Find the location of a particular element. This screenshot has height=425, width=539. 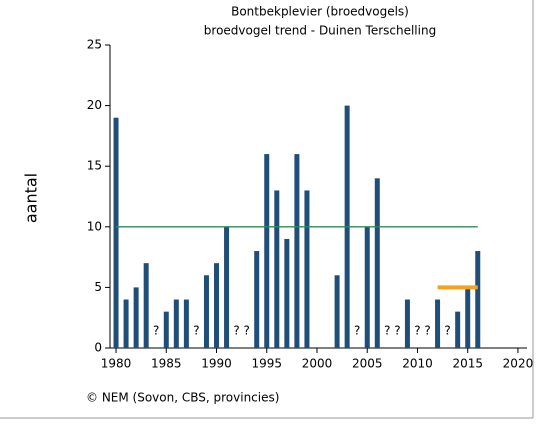

x-tick-label: 2015 is located at coordinates (467, 364).